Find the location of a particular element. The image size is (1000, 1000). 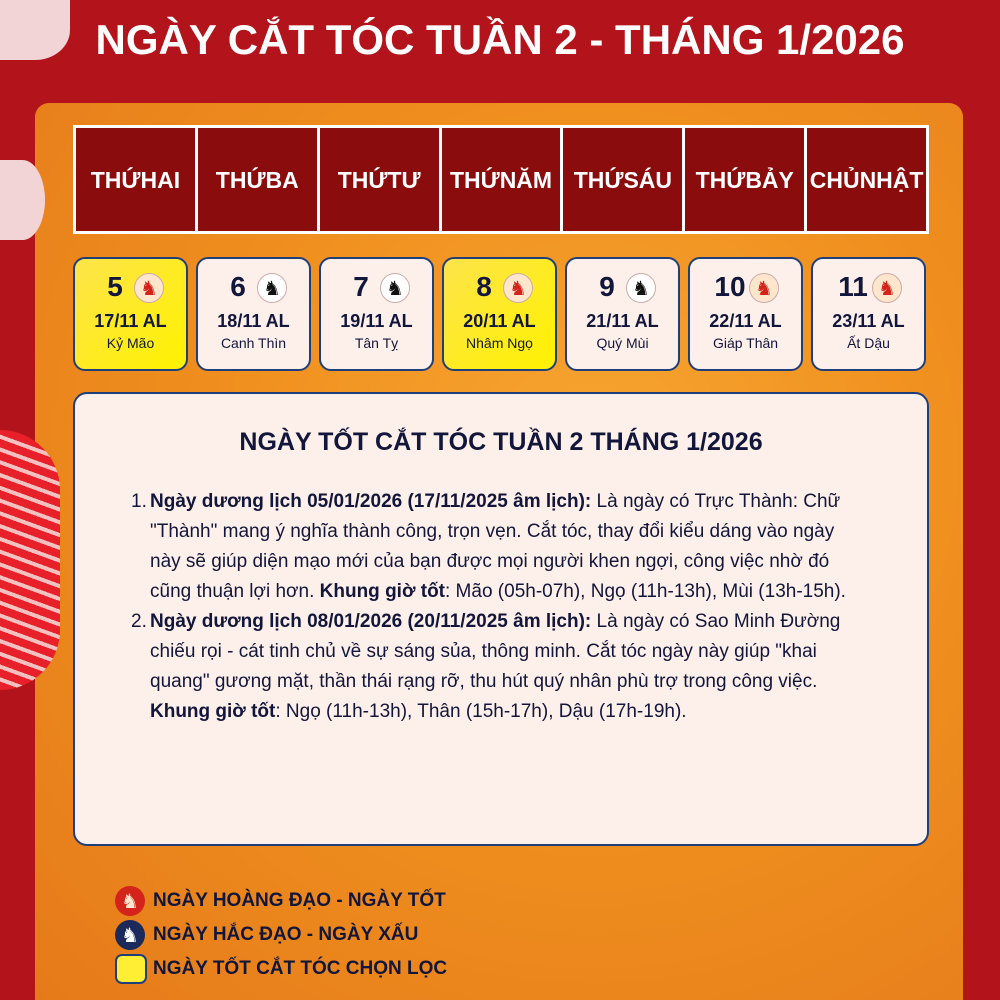

day-number: 7 is located at coordinates (361, 286).